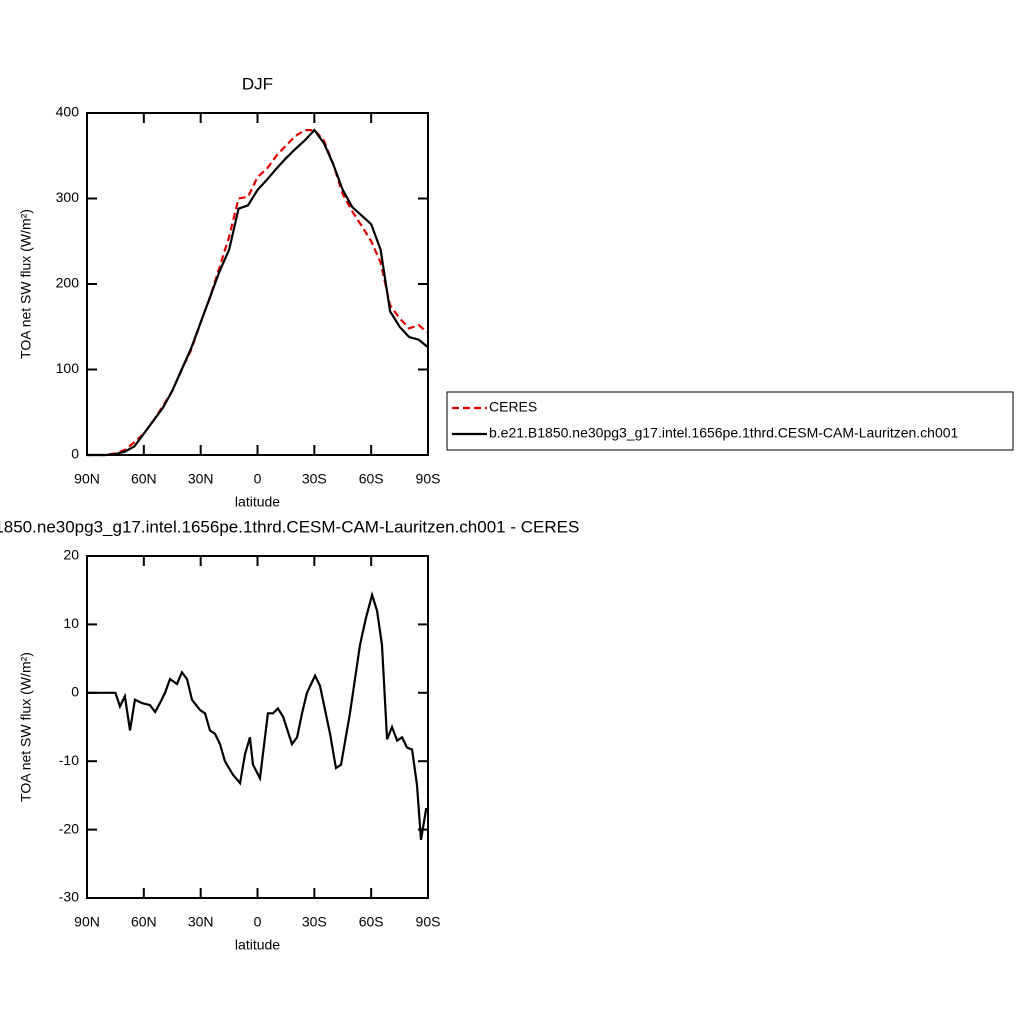 The height and width of the screenshot is (1029, 1027). Describe the element at coordinates (71, 555) in the screenshot. I see `y-tick-label: 20` at that location.